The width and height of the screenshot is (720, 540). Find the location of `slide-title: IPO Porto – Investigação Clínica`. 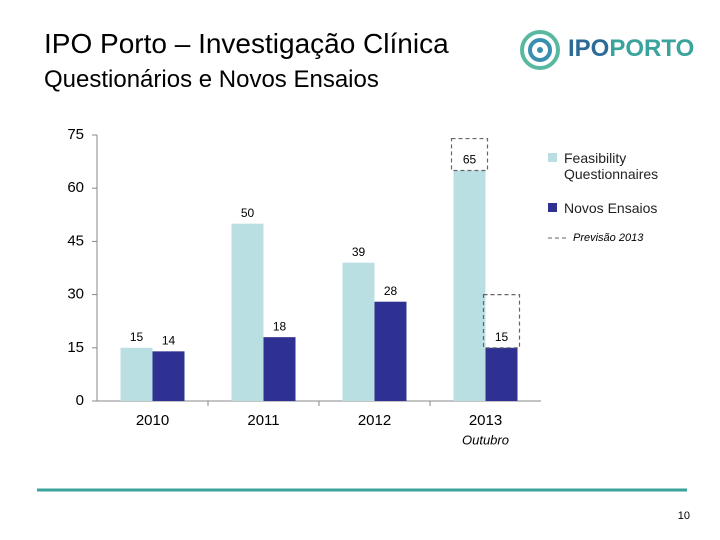

slide-title: IPO Porto – Investigação Clínica is located at coordinates (246, 43).